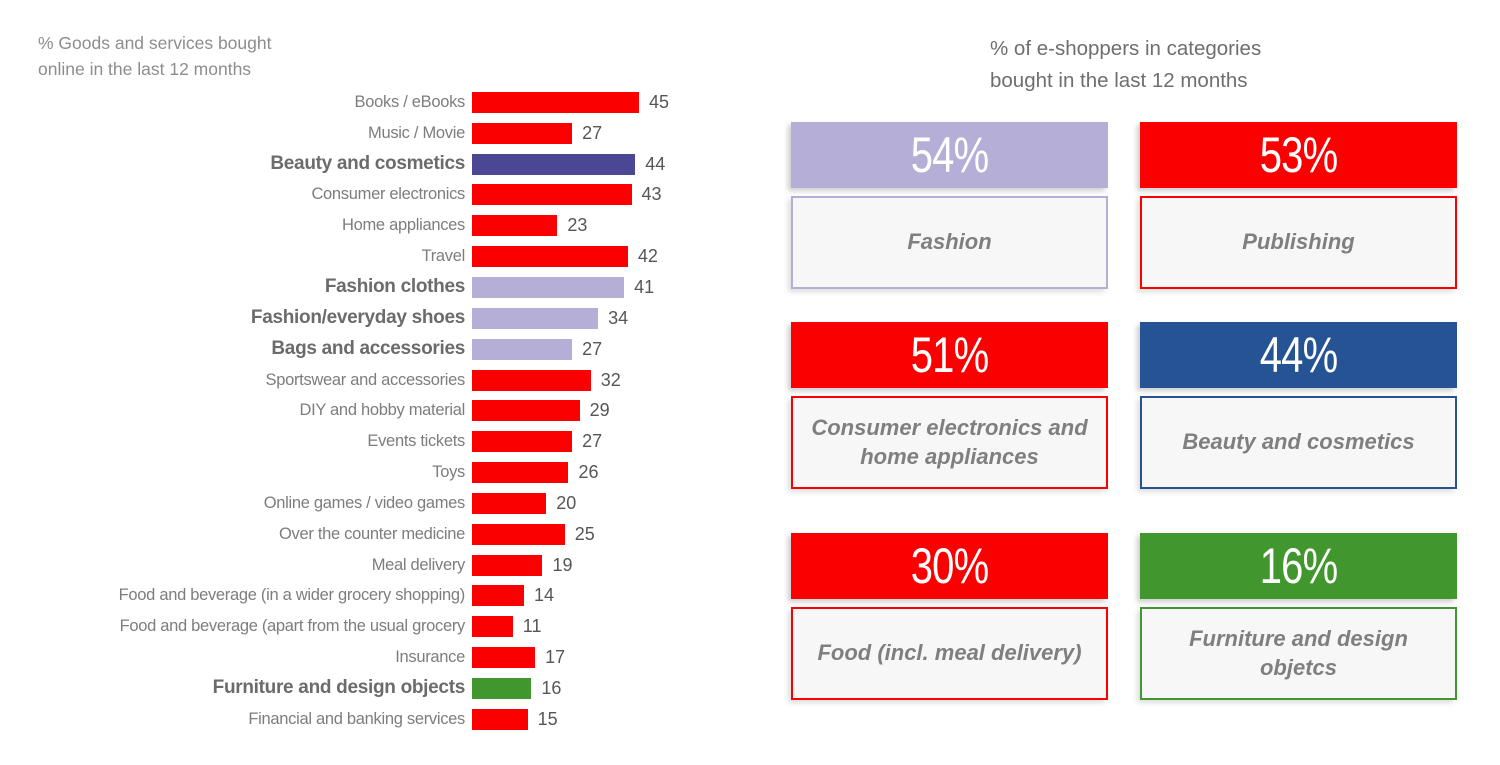 The height and width of the screenshot is (765, 1500). I want to click on bar-row: Sportswear and accessories 32, so click(387, 380).